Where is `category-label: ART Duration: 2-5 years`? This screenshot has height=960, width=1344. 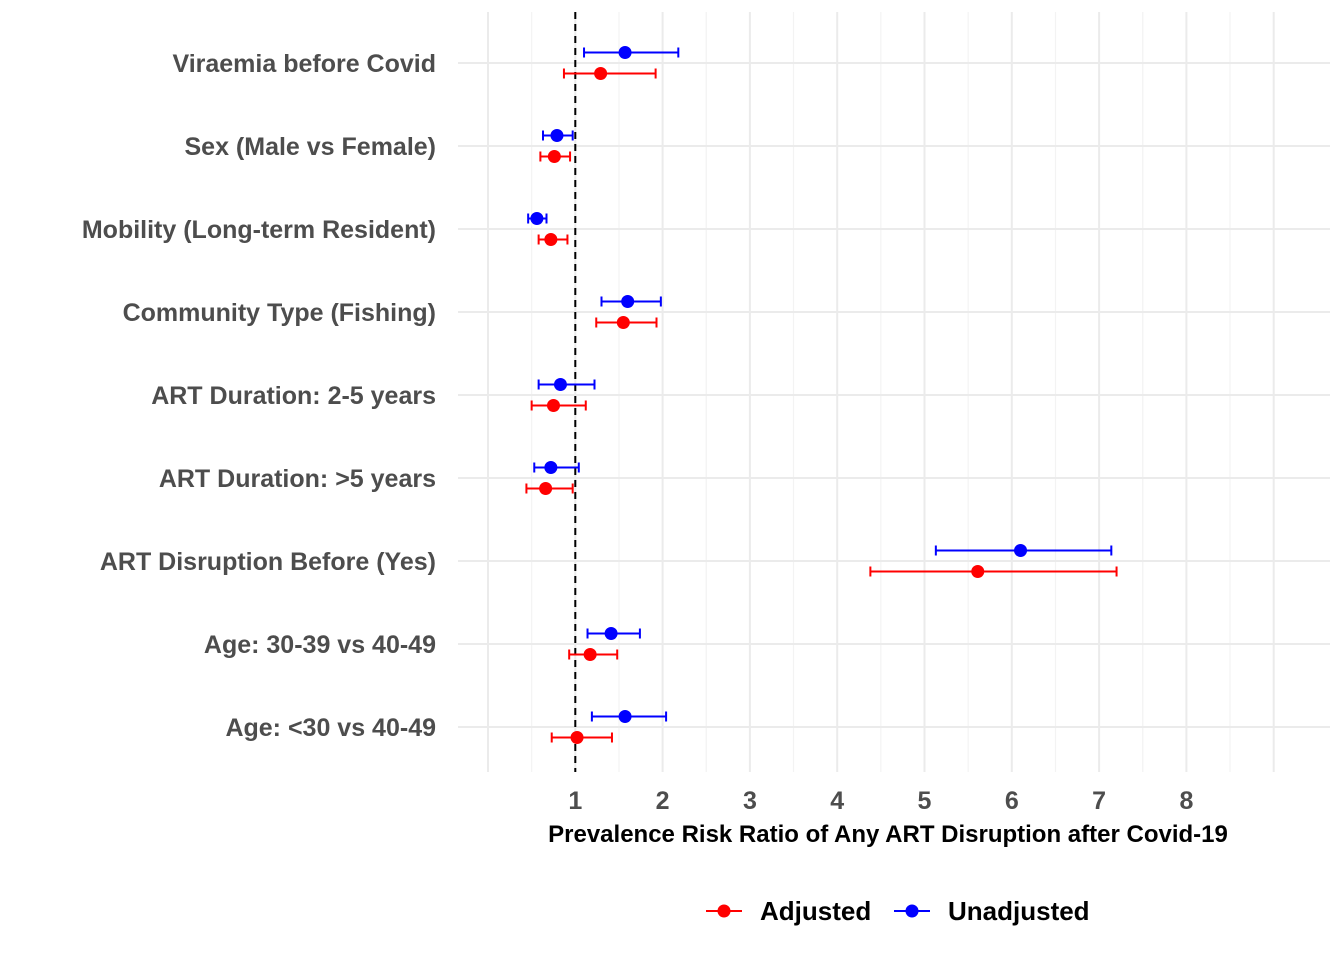
category-label: ART Duration: 2-5 years is located at coordinates (293, 396).